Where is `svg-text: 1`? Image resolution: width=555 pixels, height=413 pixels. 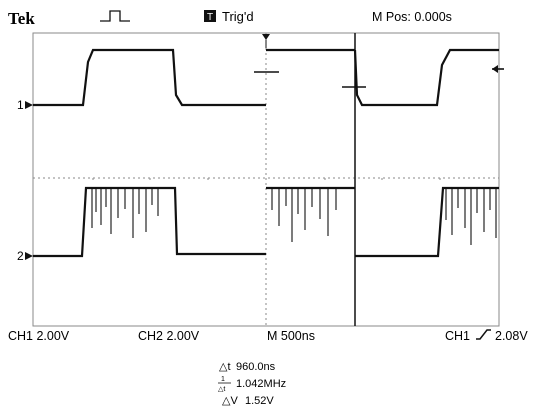 svg-text: 1 is located at coordinates (223, 379).